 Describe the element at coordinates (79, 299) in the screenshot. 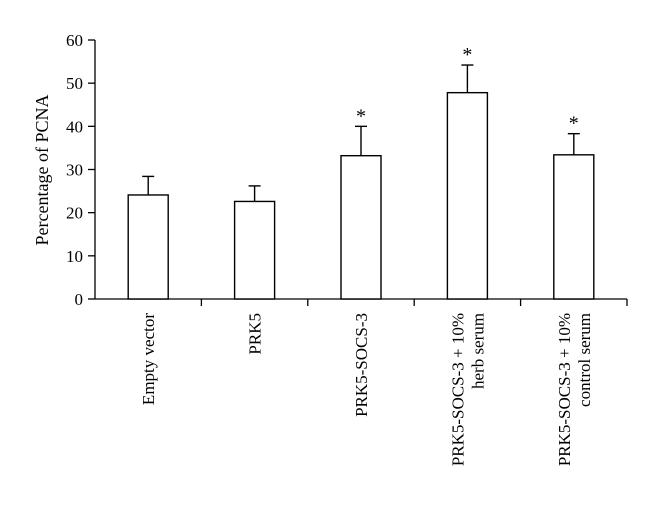

I see `y-tick-label: 0` at that location.